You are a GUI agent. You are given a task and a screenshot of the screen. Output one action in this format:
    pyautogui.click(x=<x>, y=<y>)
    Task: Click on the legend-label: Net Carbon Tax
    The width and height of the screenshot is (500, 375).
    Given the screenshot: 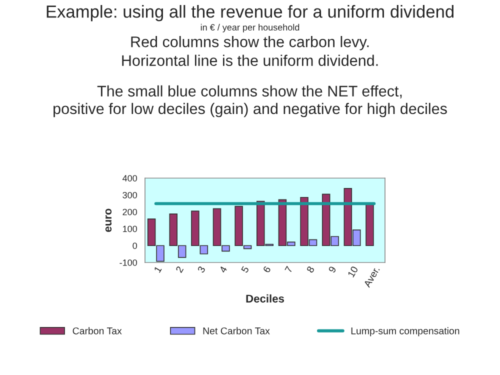 What is the action you would take?
    pyautogui.click(x=236, y=330)
    